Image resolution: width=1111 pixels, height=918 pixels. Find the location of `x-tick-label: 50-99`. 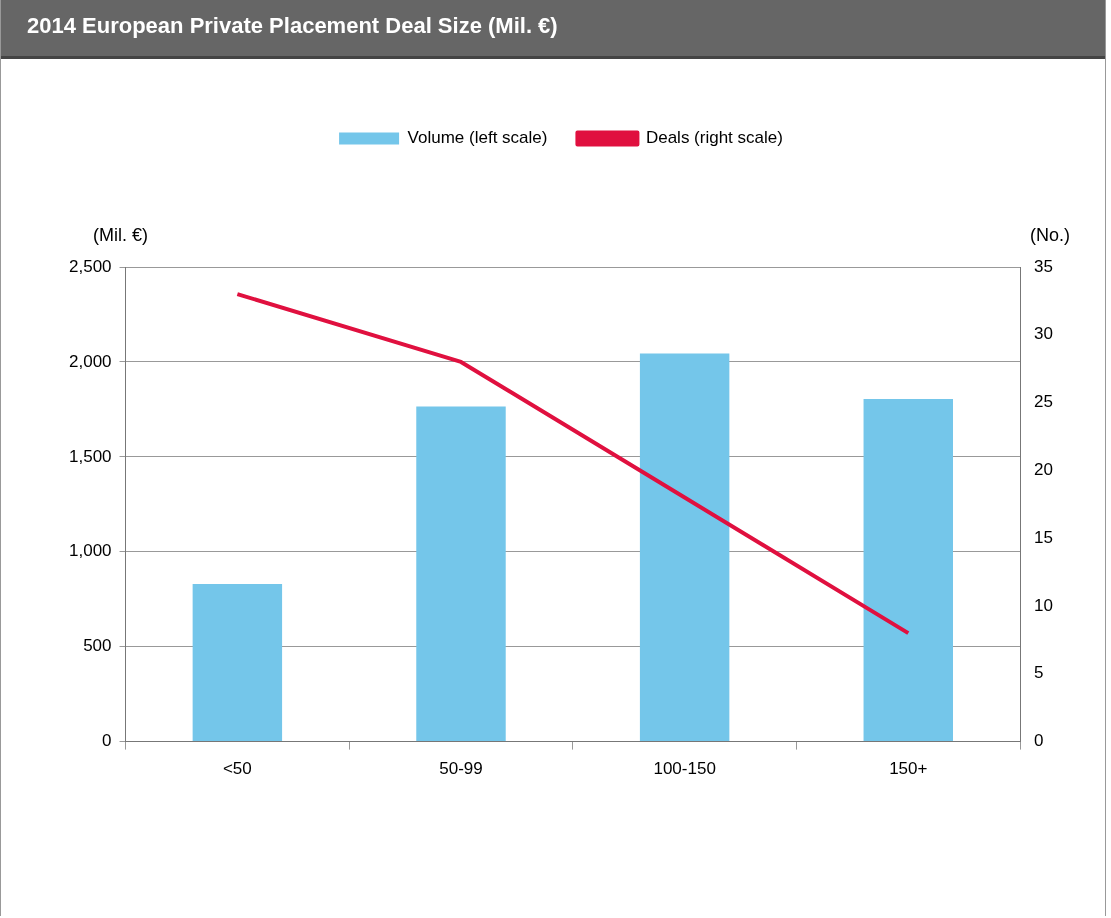

x-tick-label: 50-99 is located at coordinates (461, 769).